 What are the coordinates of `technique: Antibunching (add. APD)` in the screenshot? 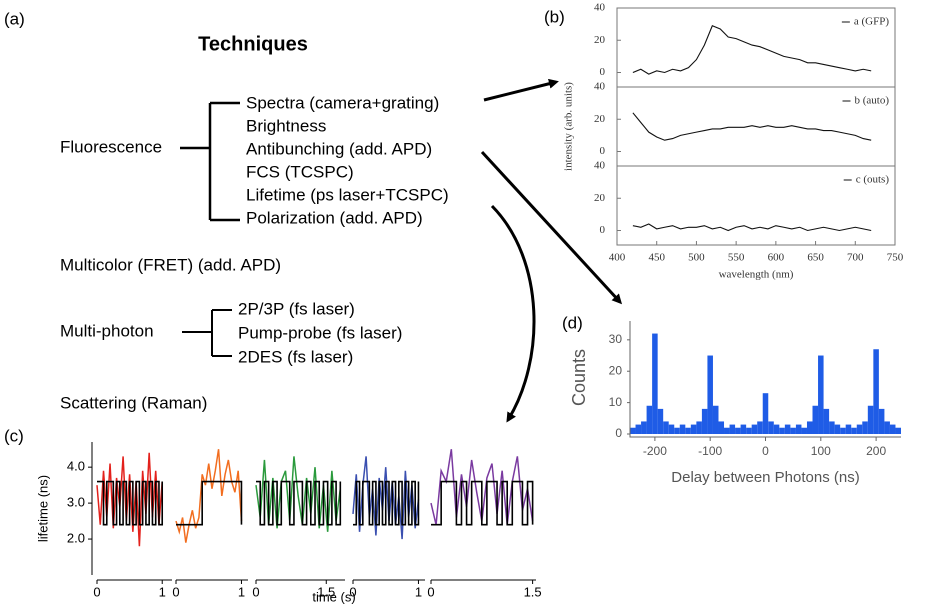 It's located at (339, 148).